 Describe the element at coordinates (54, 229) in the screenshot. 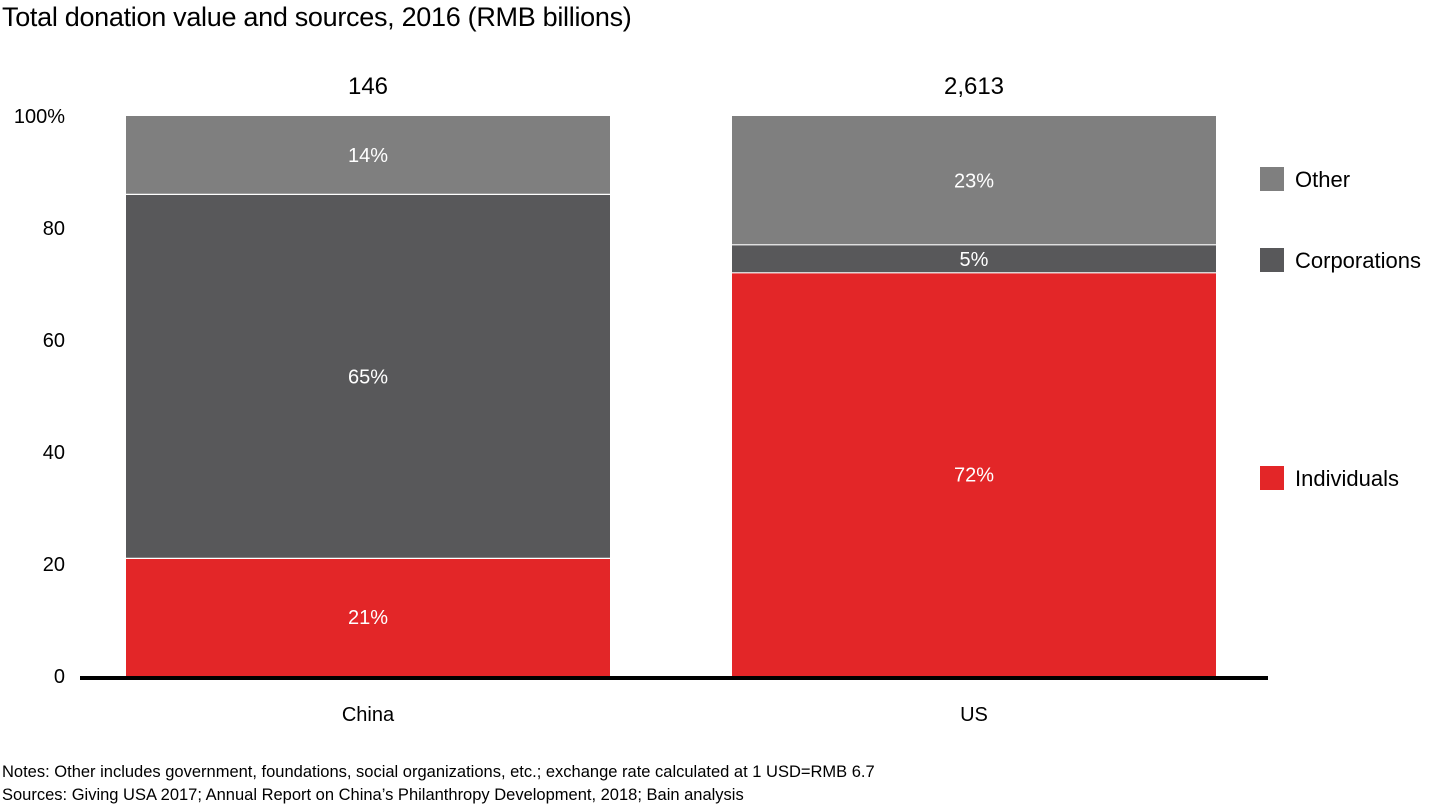

I see `y-tick-label: 80` at that location.